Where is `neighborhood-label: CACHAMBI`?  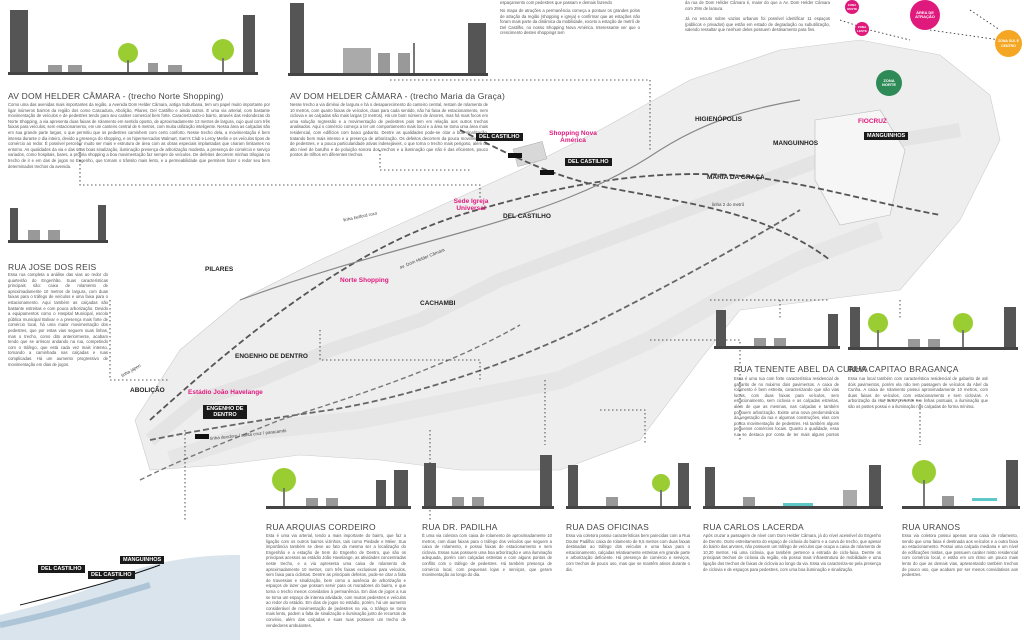 neighborhood-label: CACHAMBI is located at coordinates (438, 303).